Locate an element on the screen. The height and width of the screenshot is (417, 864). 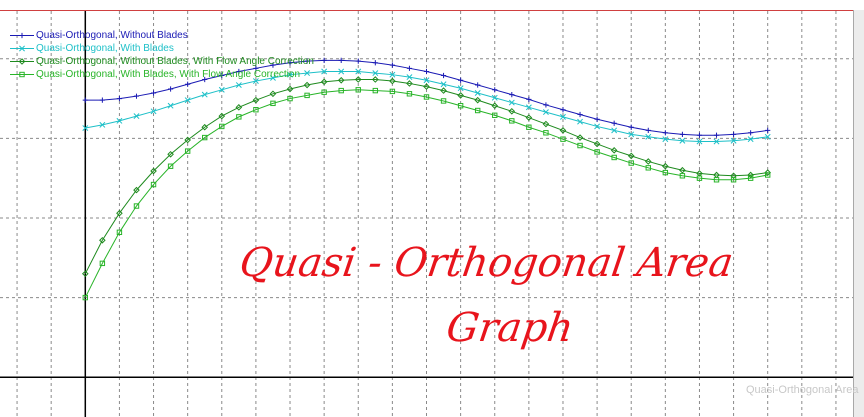
legend-entry-0: Quasi-Orthogonal, Without Blades is located at coordinates (162, 35).